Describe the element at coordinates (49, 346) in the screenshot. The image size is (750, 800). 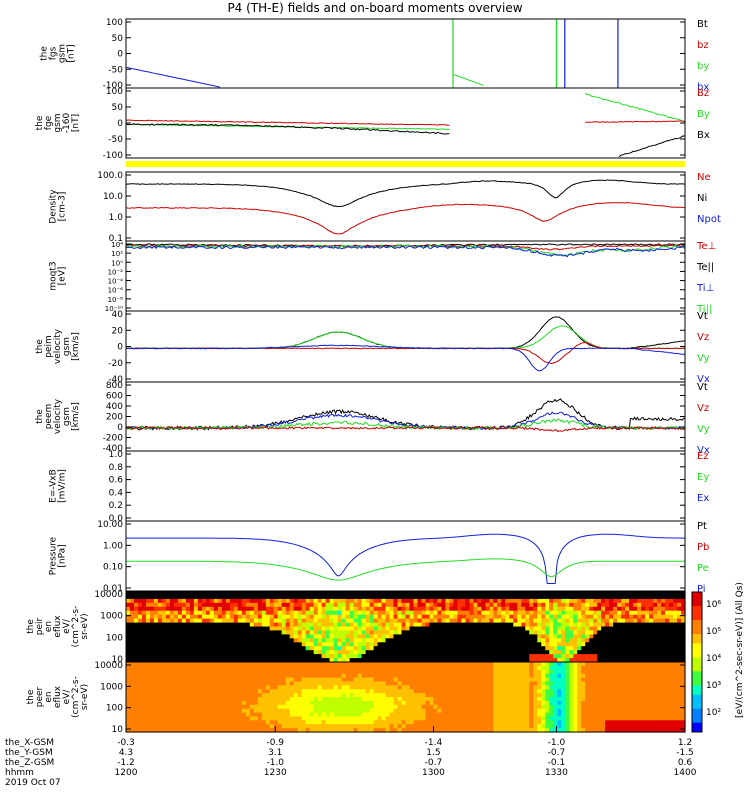
I see `ylabel-peim-1: peim` at that location.